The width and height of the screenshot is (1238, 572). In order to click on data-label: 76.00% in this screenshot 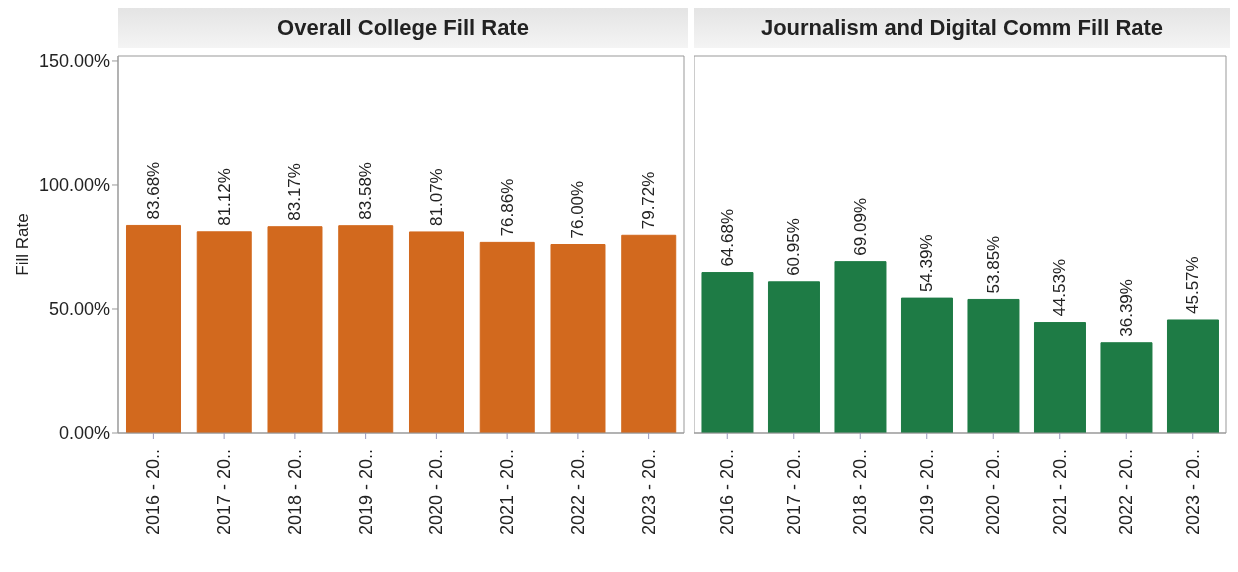, I will do `click(578, 209)`.